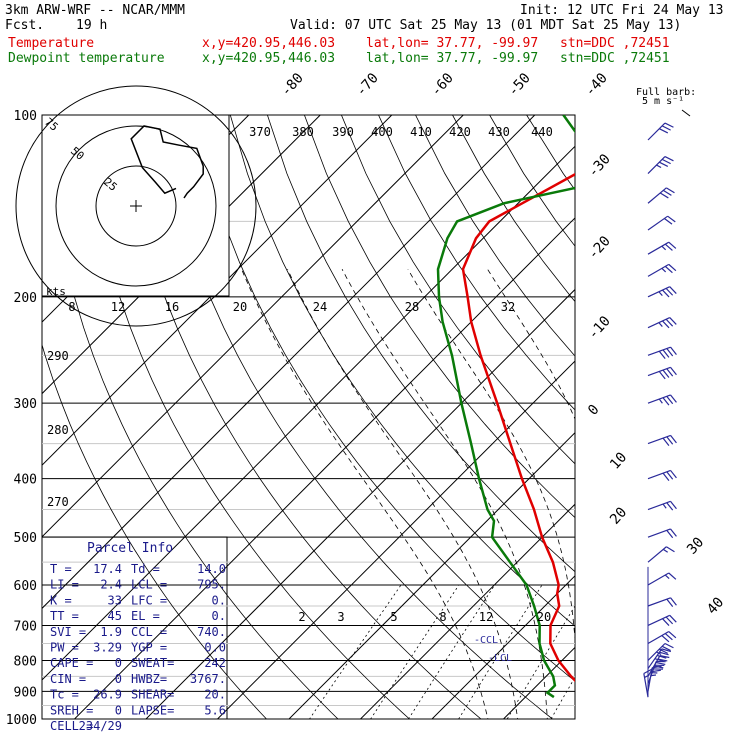 This screenshot has width=740, height=744. I want to click on parcel-row-label-left: TT =, so click(64, 616).